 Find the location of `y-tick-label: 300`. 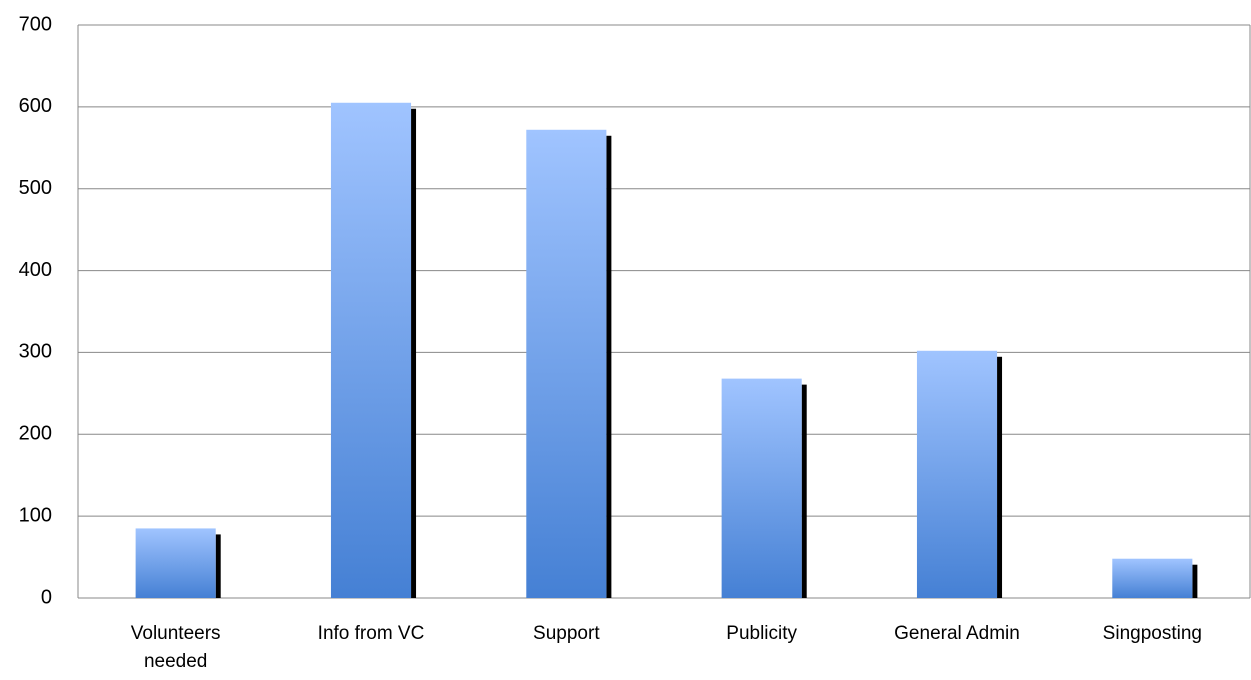

y-tick-label: 300 is located at coordinates (35, 352).